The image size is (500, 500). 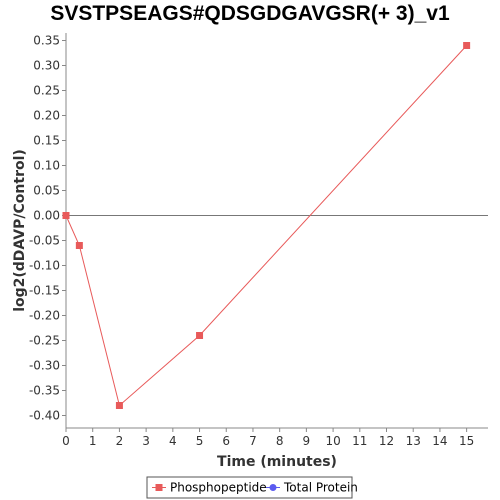 I want to click on y-tick-label: -0.15, so click(x=44, y=291).